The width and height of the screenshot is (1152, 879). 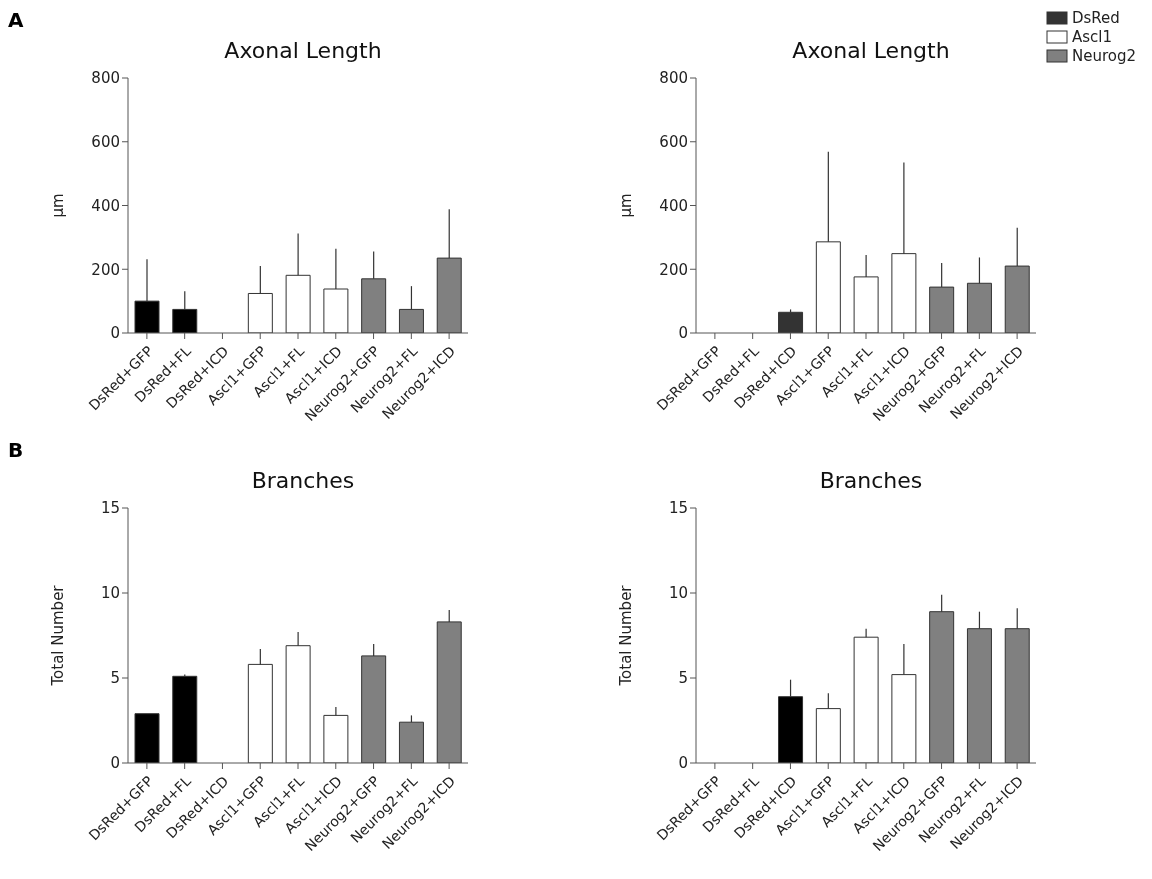 I want to click on text: A, so click(x=16, y=20).